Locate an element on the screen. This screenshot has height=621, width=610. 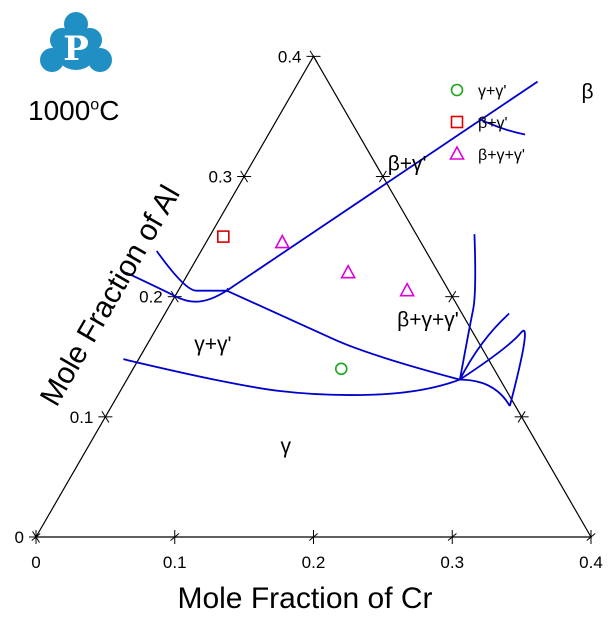
legend-square-marker is located at coordinates (457, 122).